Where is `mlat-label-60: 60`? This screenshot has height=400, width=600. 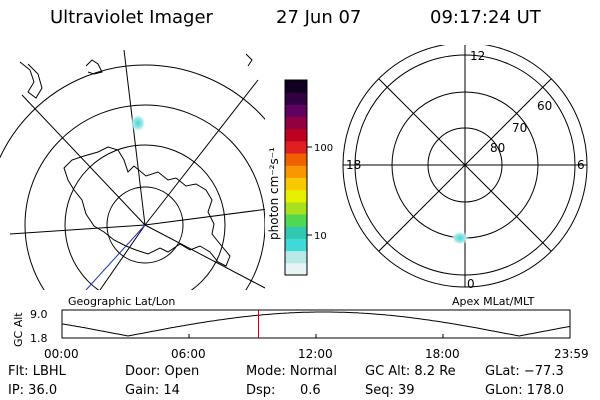
mlat-label-60: 60 is located at coordinates (544, 106).